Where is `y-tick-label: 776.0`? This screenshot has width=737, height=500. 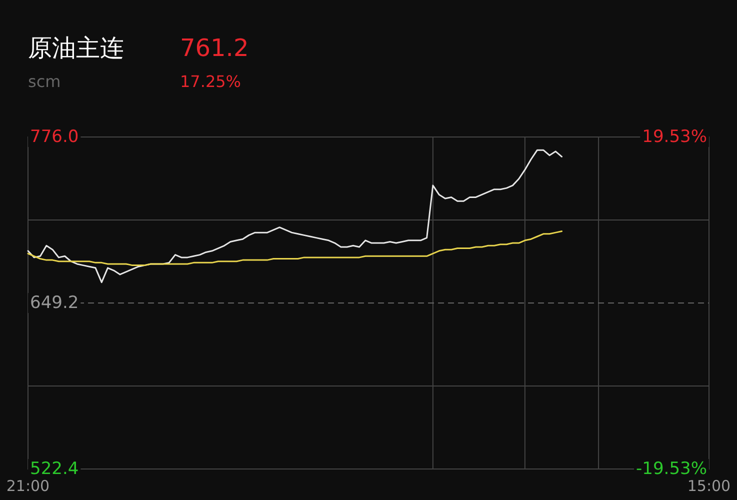 y-tick-label: 776.0 is located at coordinates (54, 137).